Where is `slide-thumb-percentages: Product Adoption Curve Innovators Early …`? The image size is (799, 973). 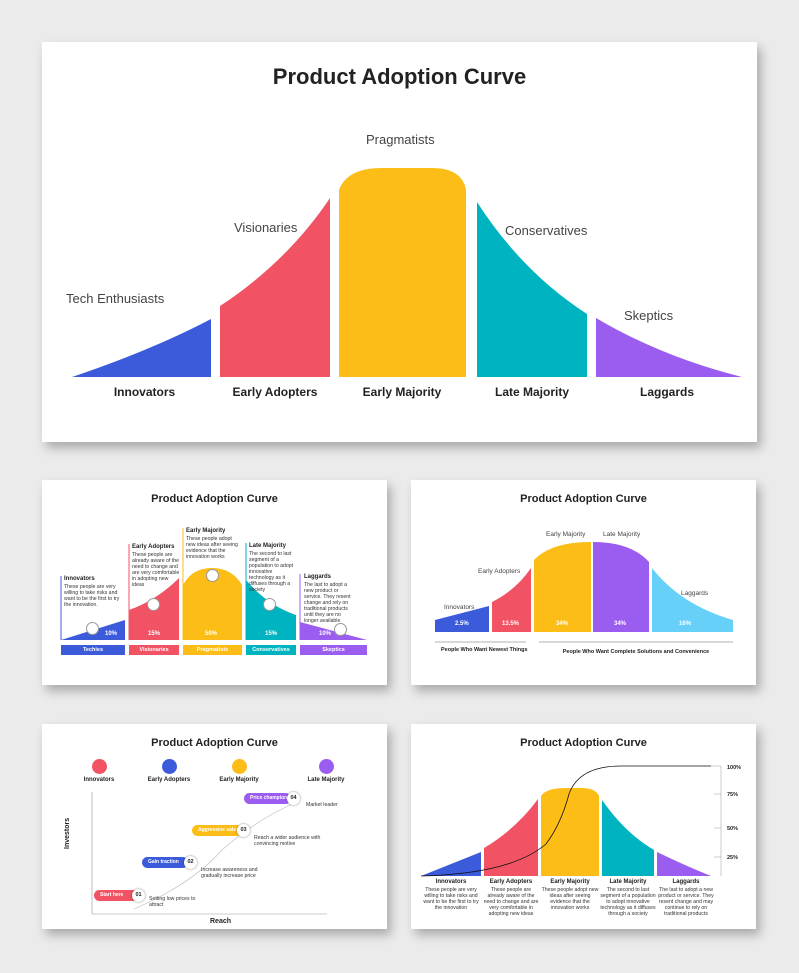
slide-thumb-percentages: Product Adoption Curve Innovators Early … is located at coordinates (583, 582).